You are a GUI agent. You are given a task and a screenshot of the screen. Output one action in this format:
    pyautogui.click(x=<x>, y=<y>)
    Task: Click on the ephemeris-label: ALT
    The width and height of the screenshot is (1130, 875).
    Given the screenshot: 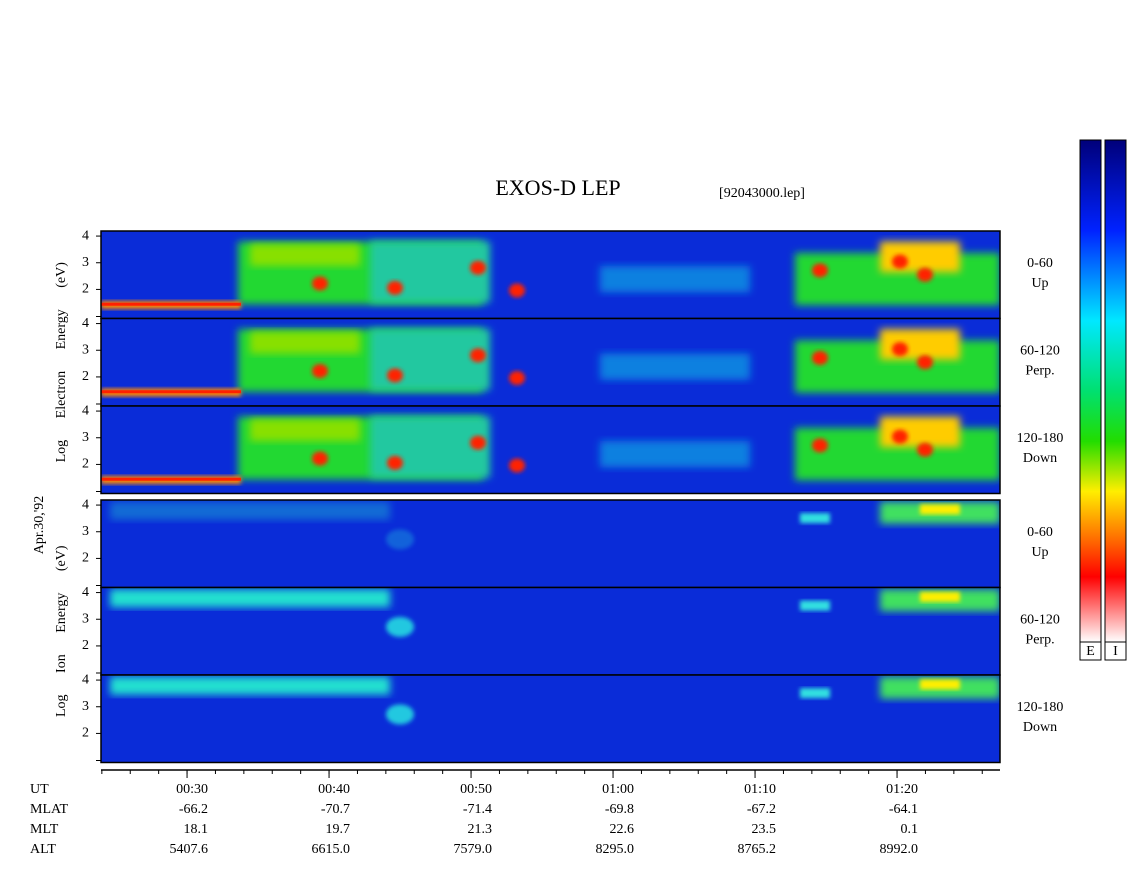 What is the action you would take?
    pyautogui.click(x=43, y=849)
    